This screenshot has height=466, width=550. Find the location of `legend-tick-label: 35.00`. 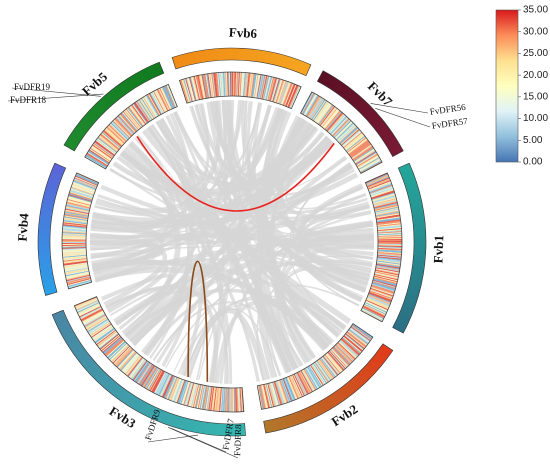

legend-tick-label: 35.00 is located at coordinates (535, 10).